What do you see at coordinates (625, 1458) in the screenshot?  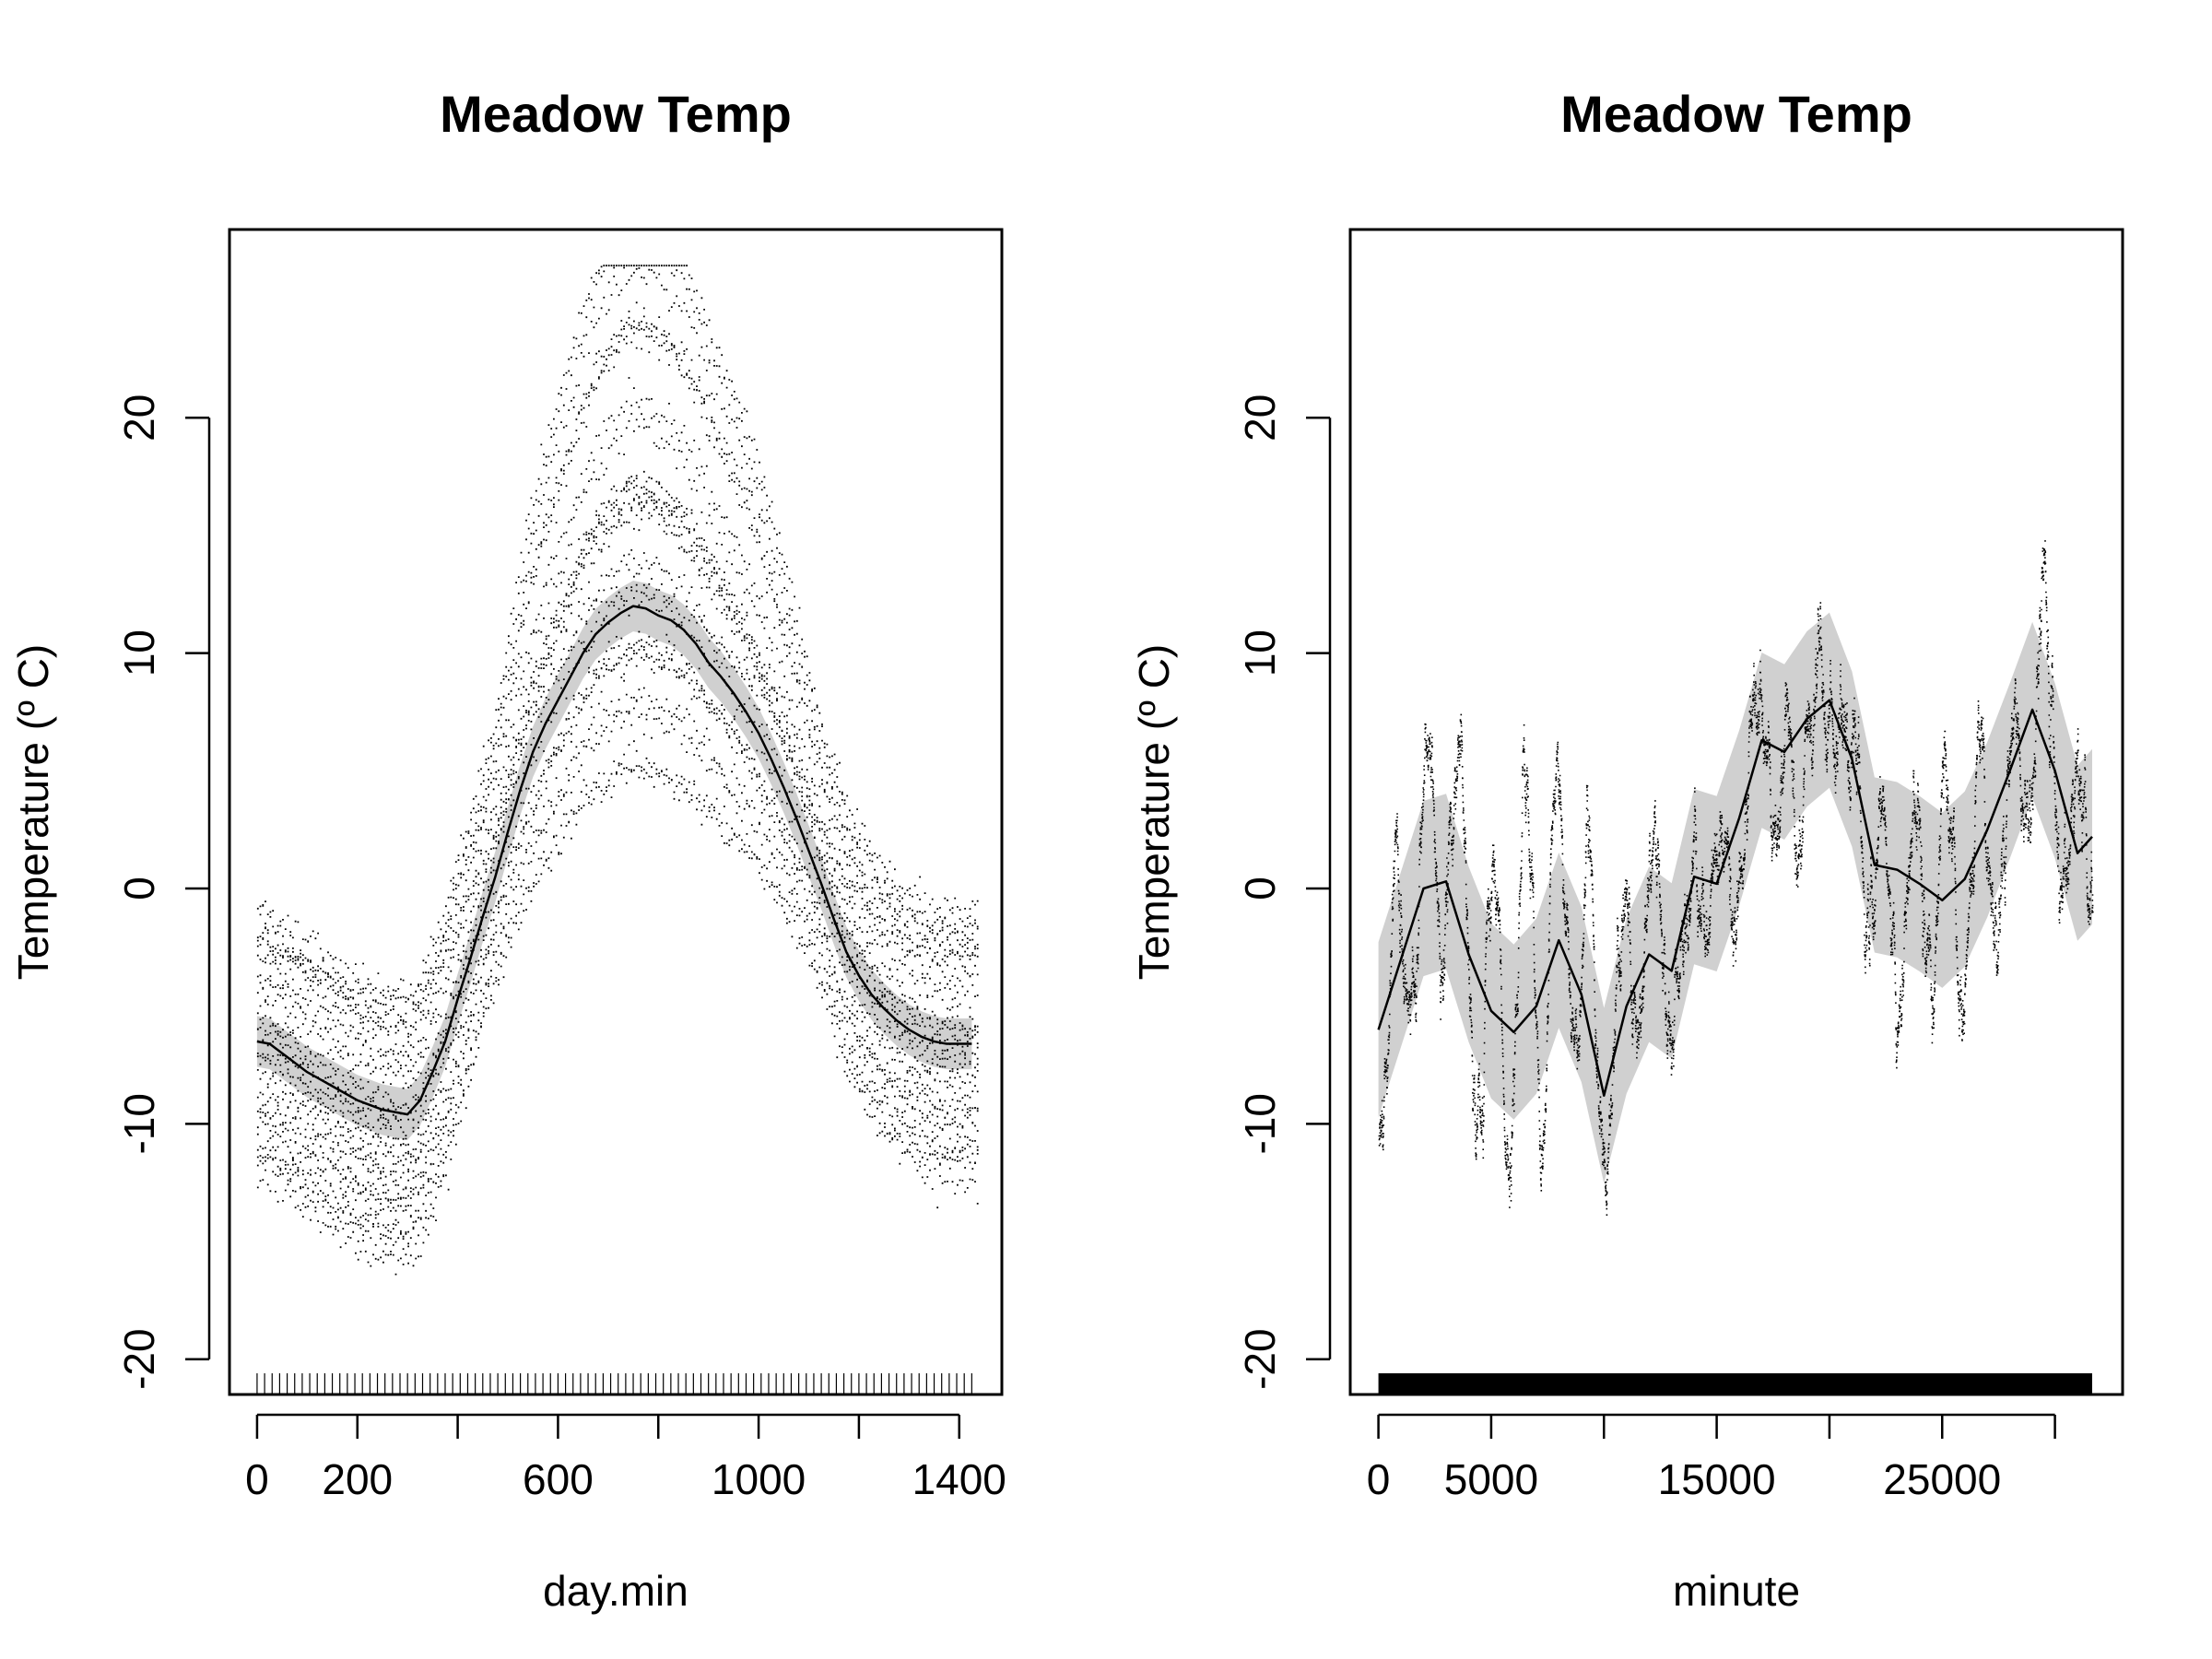 I see `x-axis: 0 200 600 1000 1400` at bounding box center [625, 1458].